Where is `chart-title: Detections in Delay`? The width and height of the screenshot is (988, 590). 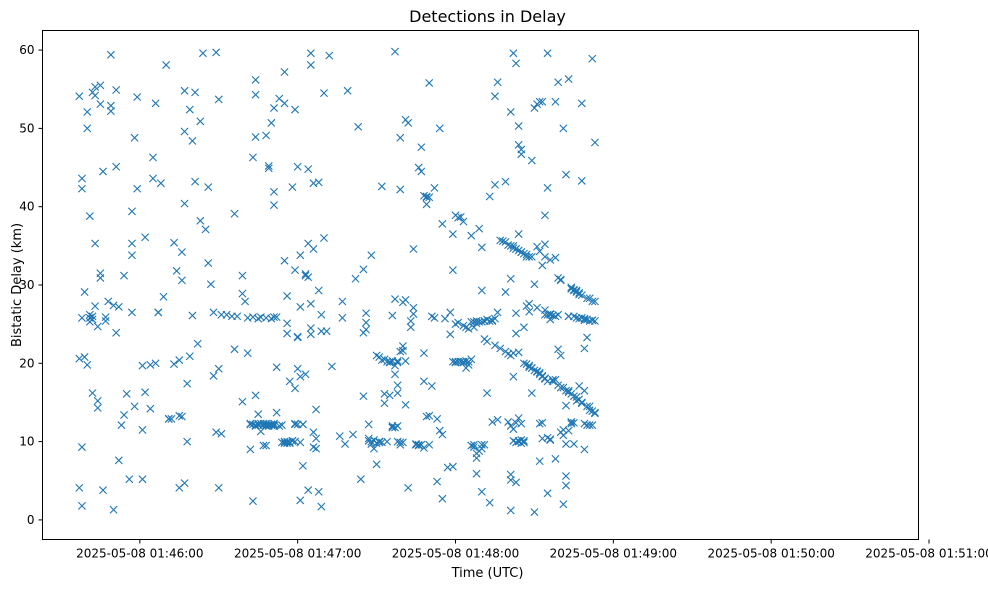 chart-title: Detections in Delay is located at coordinates (487, 16).